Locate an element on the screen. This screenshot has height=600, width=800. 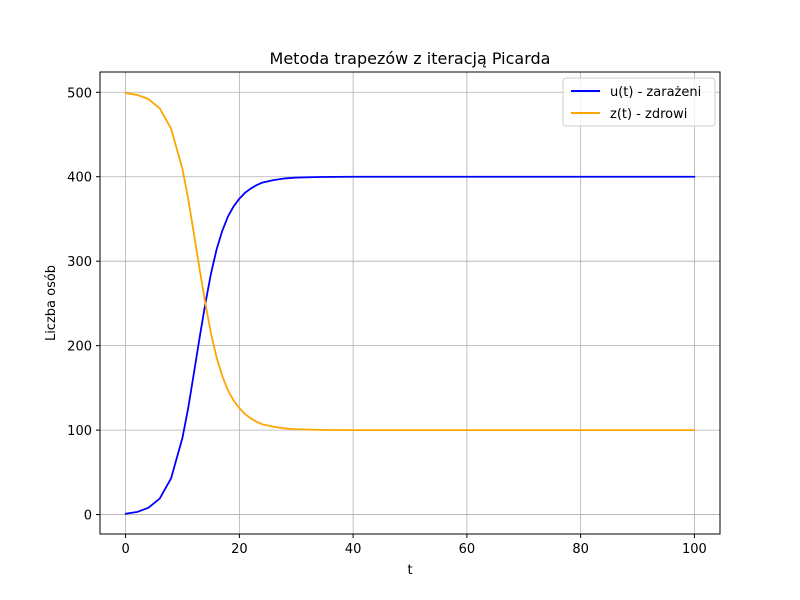
y-tick-label: 500 is located at coordinates (79, 93).